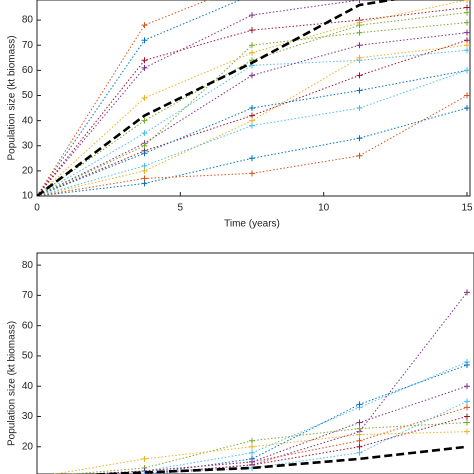 The width and height of the screenshot is (474, 474). Describe the element at coordinates (28, 386) in the screenshot. I see `y-tick-label: 40` at that location.